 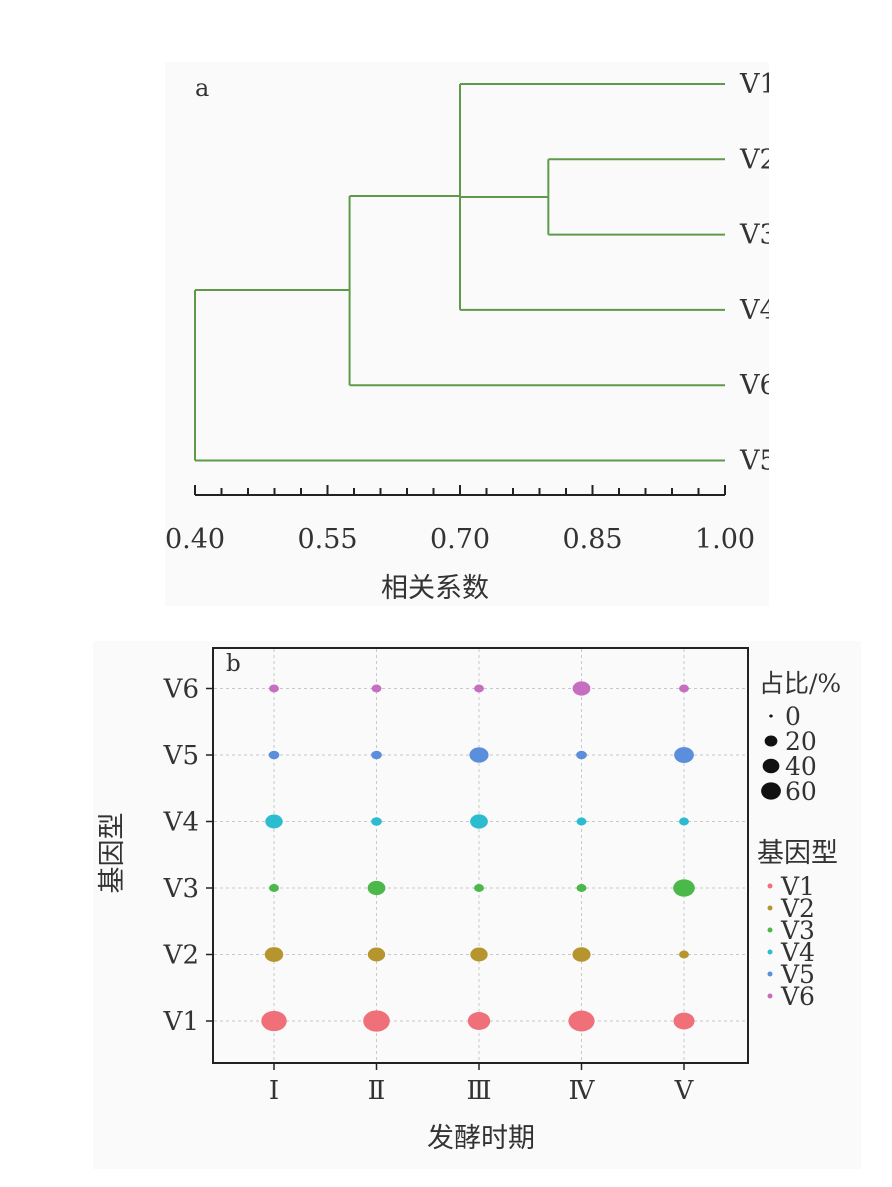 I want to click on leaf-label: V5, so click(x=754, y=461).